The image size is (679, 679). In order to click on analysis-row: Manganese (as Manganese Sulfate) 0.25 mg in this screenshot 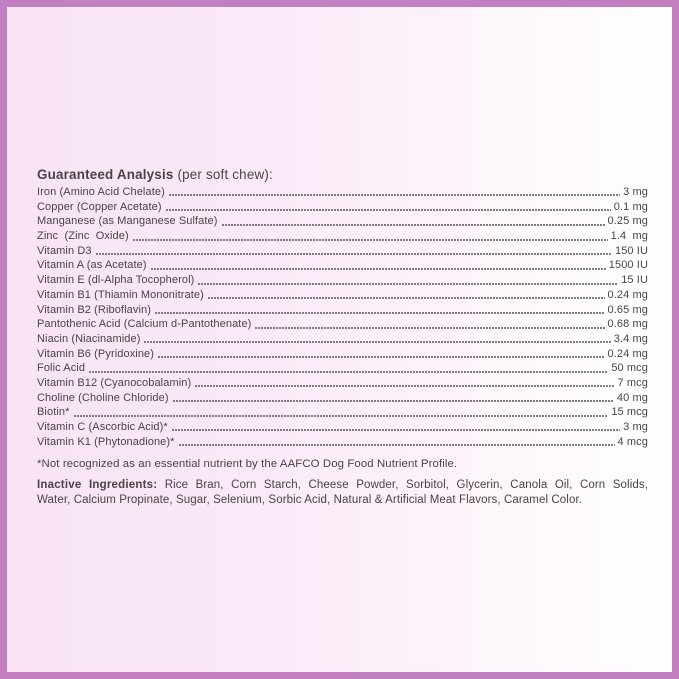, I will do `click(342, 222)`.